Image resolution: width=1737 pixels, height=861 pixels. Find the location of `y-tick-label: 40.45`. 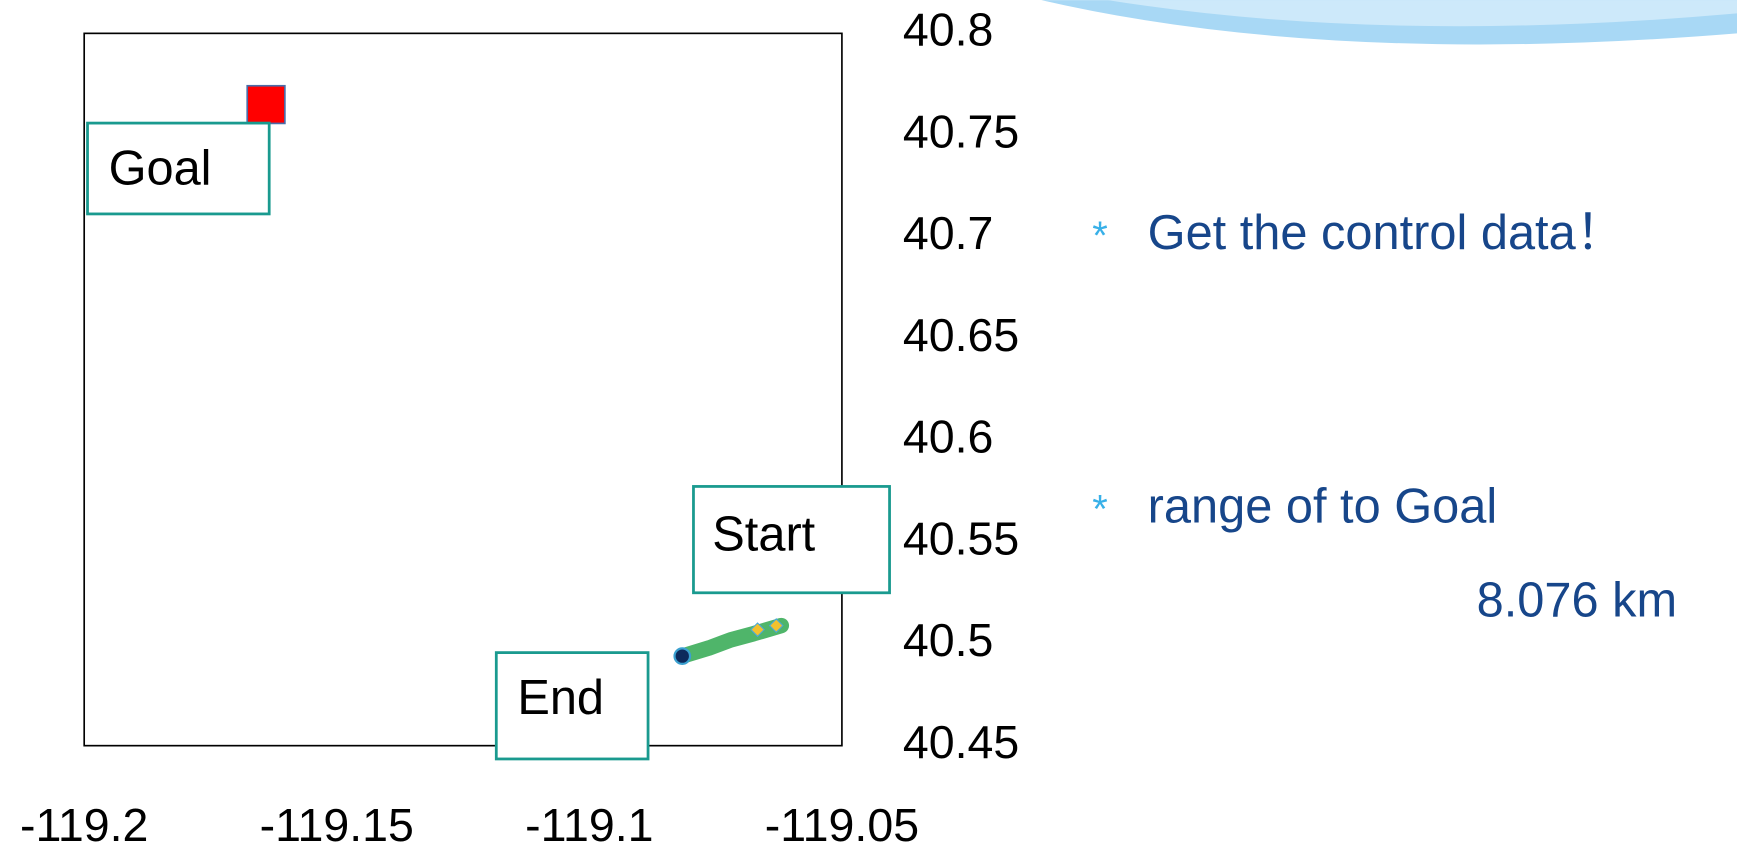

y-tick-label: 40.45 is located at coordinates (961, 742).